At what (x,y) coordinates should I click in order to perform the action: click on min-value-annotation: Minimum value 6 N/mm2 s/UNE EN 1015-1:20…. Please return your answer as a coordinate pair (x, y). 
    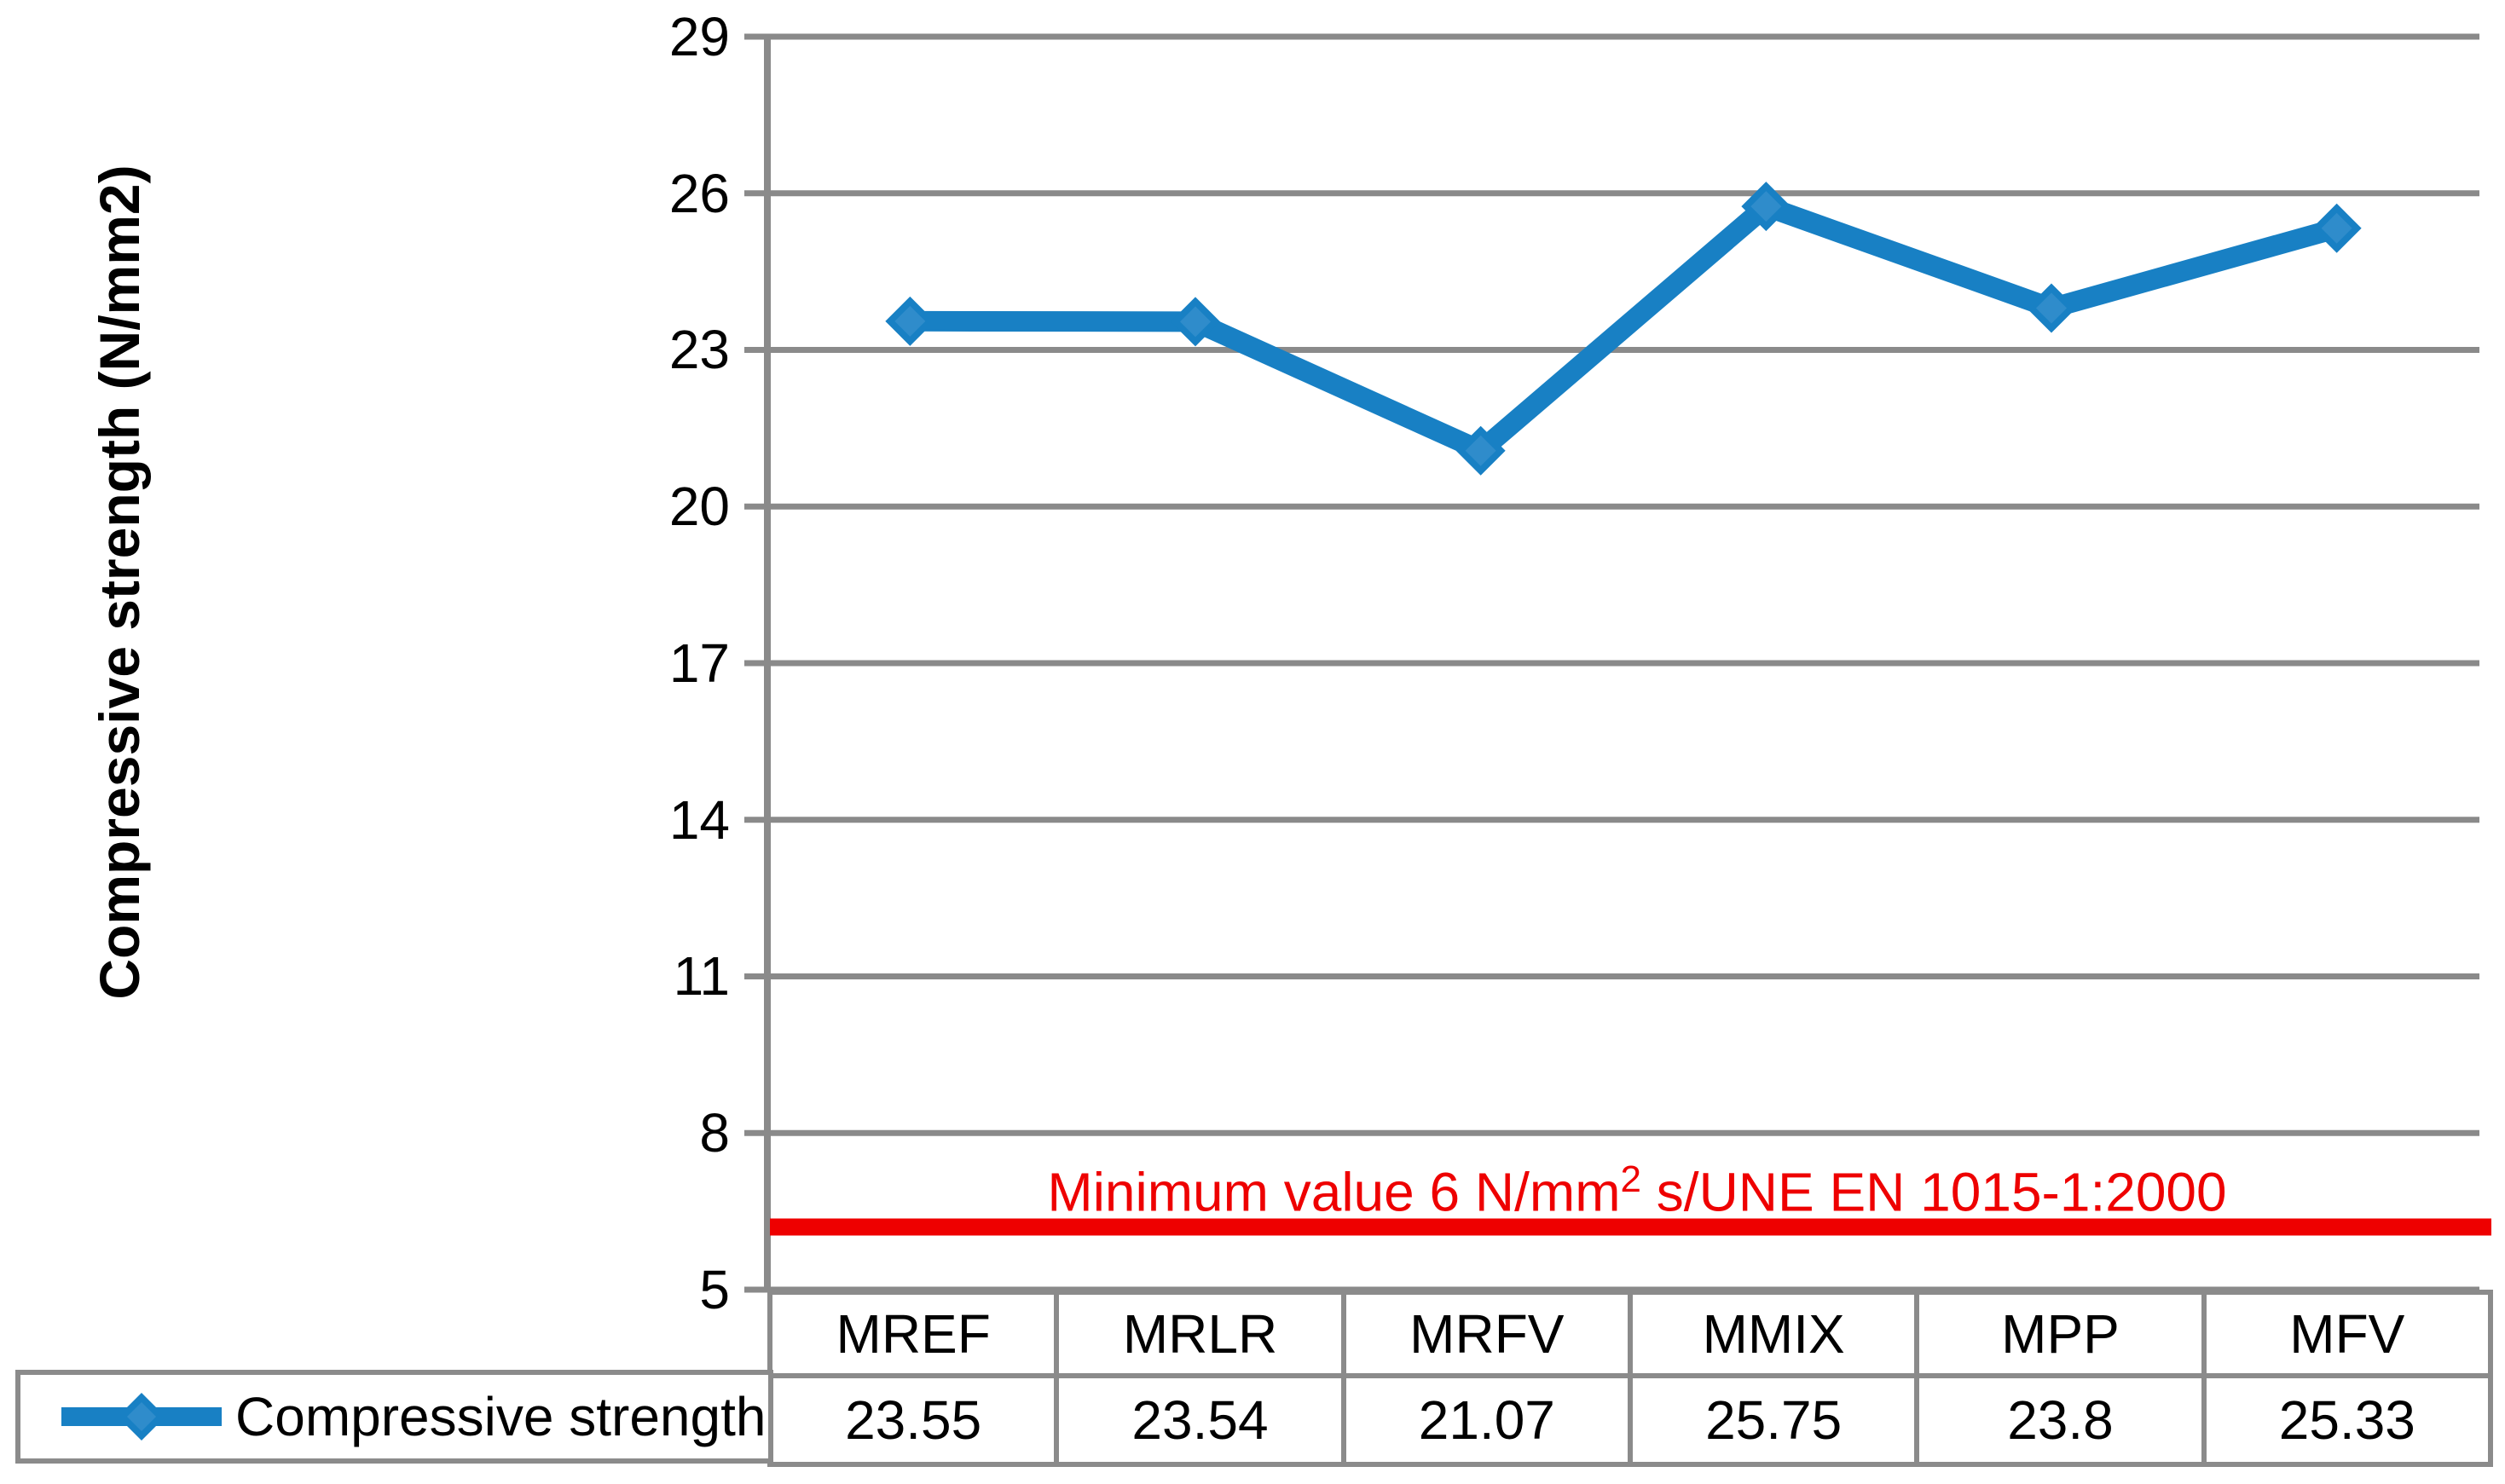
    Looking at the image, I should click on (1637, 1184).